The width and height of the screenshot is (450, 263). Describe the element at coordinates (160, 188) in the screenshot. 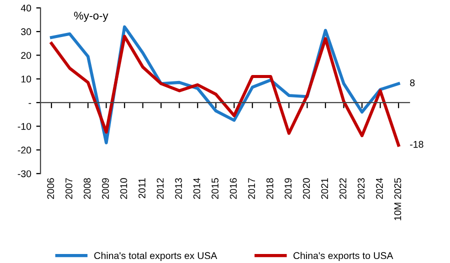

I see `x-tick-label: 2012` at that location.